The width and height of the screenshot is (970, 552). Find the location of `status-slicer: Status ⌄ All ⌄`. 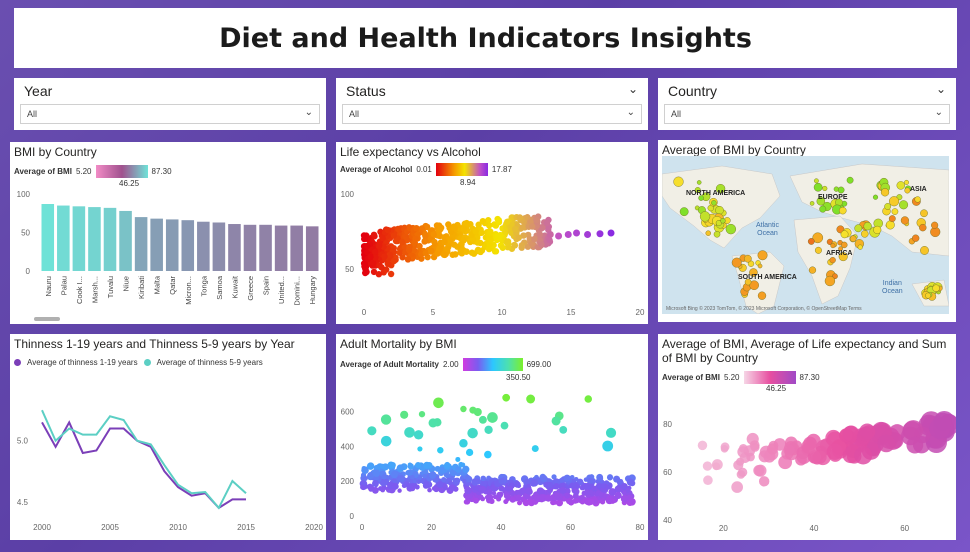

status-slicer: Status ⌄ All ⌄ is located at coordinates (492, 104).